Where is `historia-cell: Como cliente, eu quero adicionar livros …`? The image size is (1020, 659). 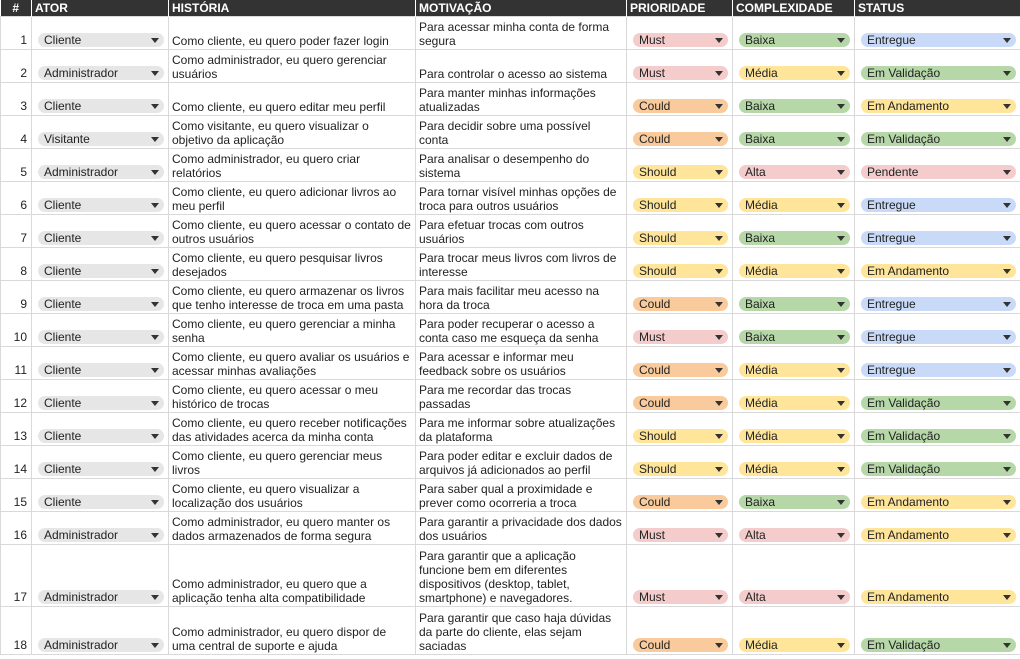
historia-cell: Como cliente, eu quero adicionar livros … is located at coordinates (292, 198).